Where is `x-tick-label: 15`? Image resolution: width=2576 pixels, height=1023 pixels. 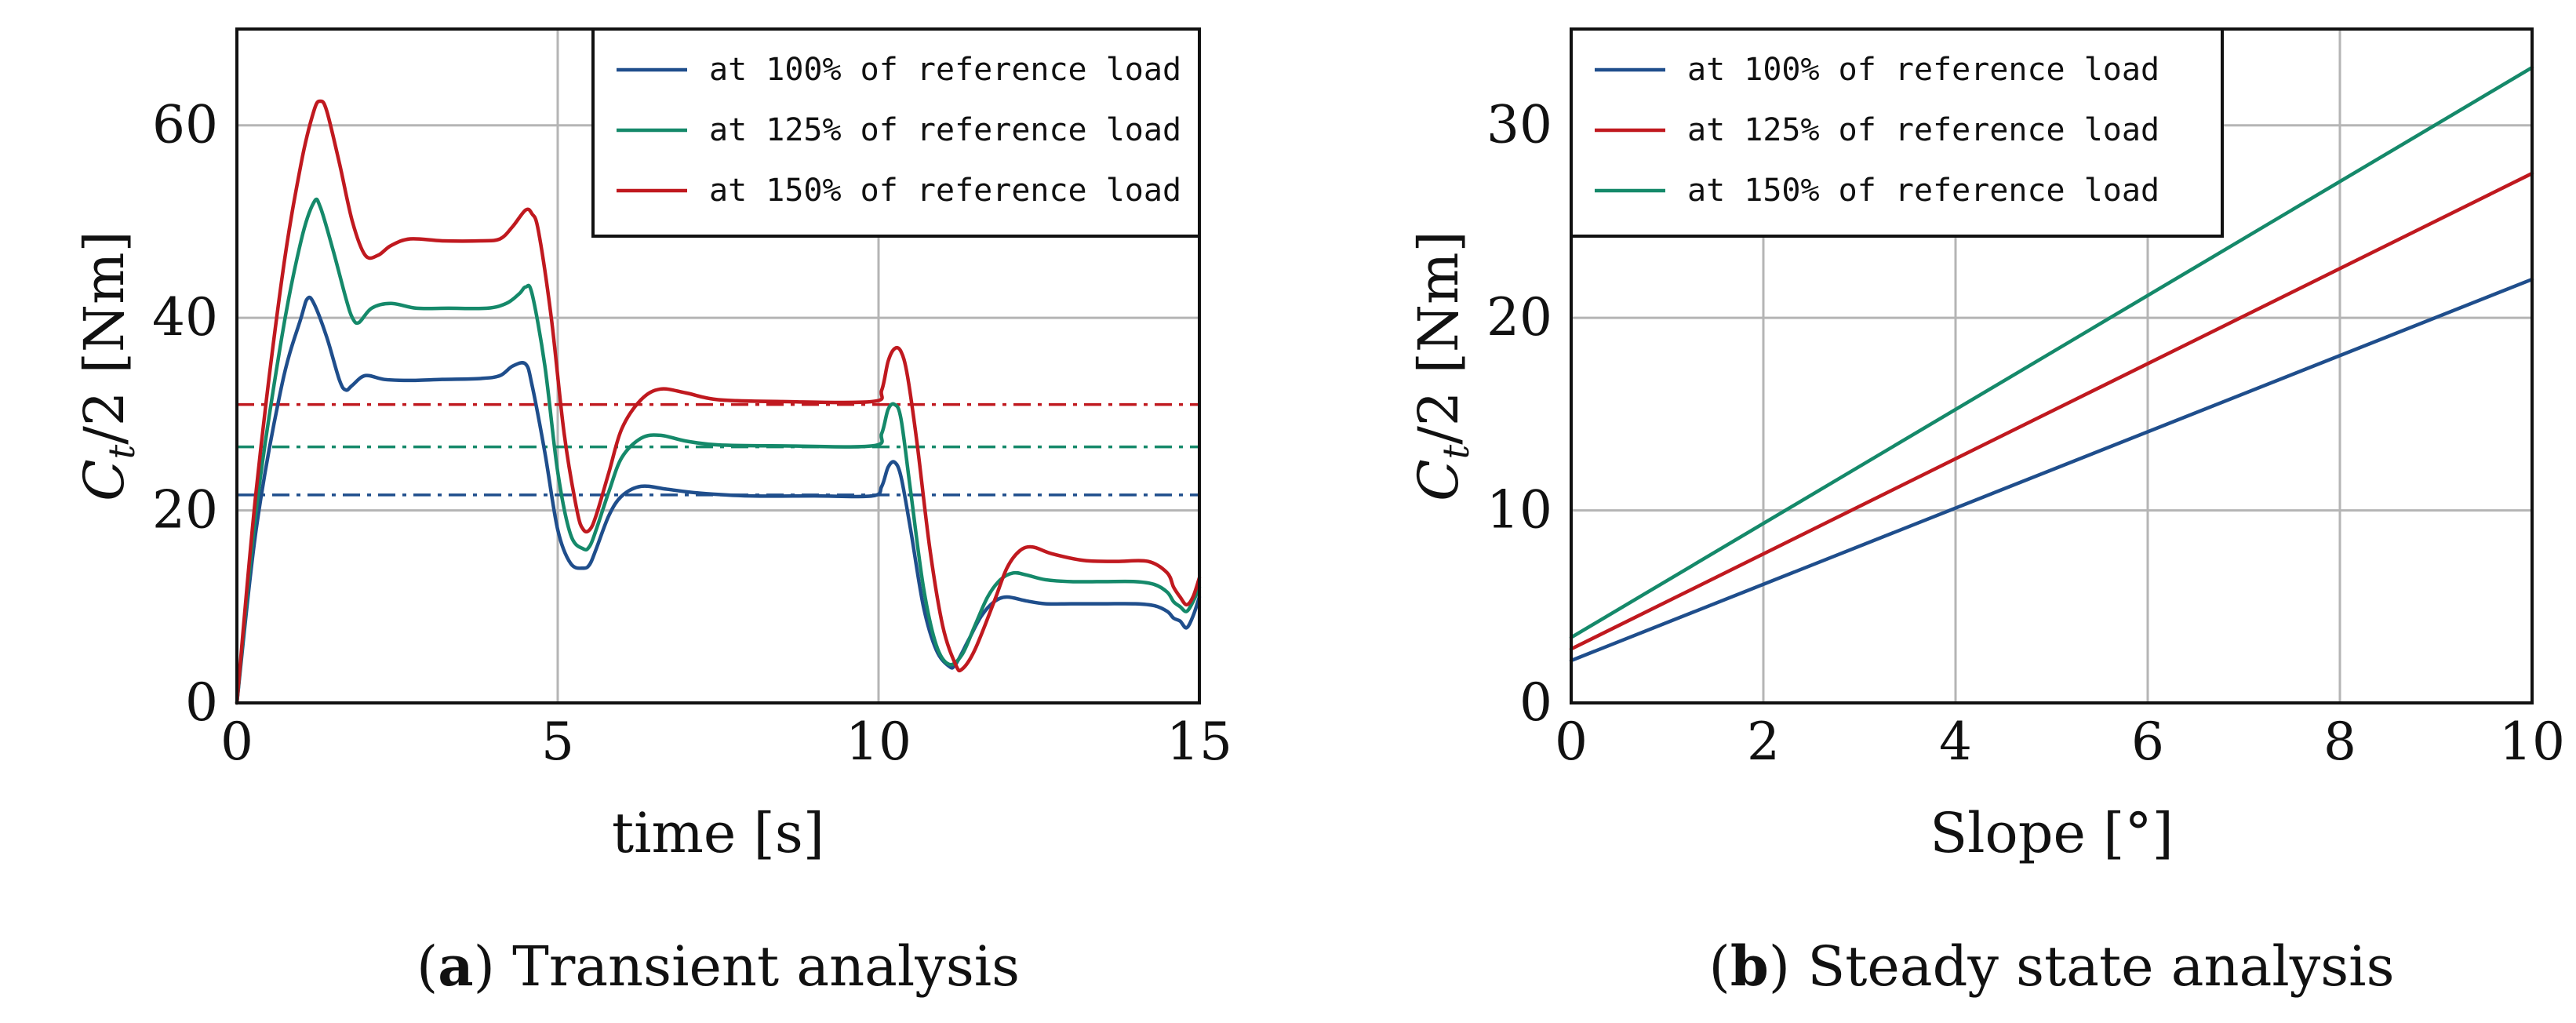
x-tick-label: 15 is located at coordinates (1199, 742).